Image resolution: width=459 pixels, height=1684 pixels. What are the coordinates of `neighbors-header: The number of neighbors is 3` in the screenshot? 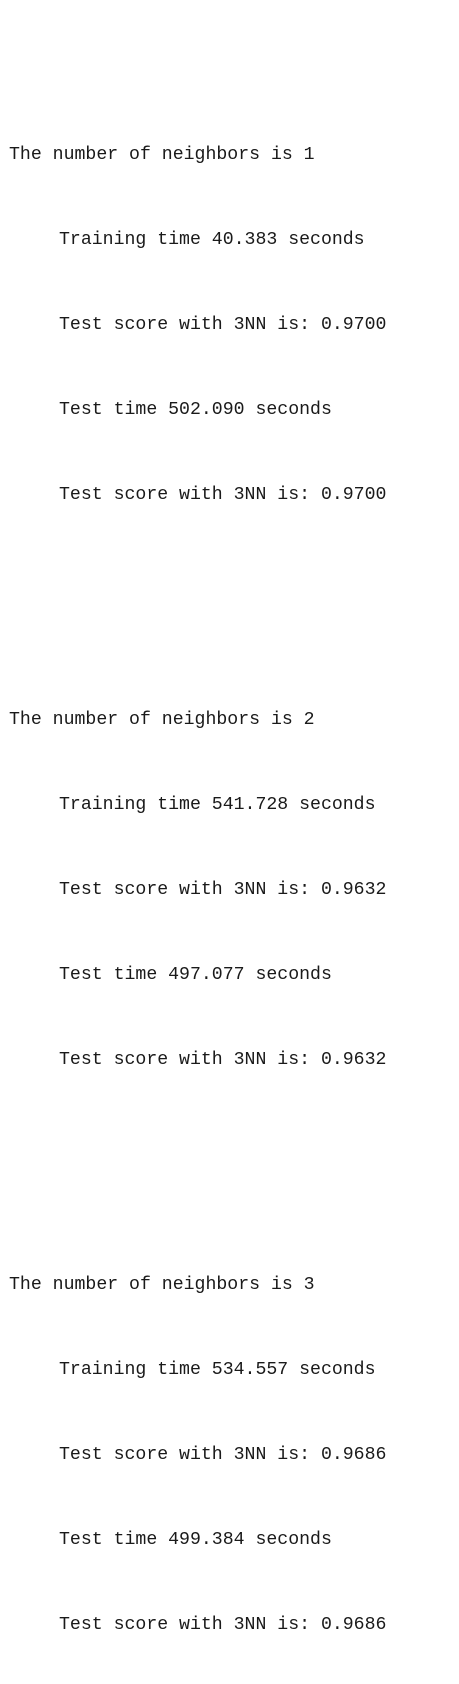 It's located at (162, 1285).